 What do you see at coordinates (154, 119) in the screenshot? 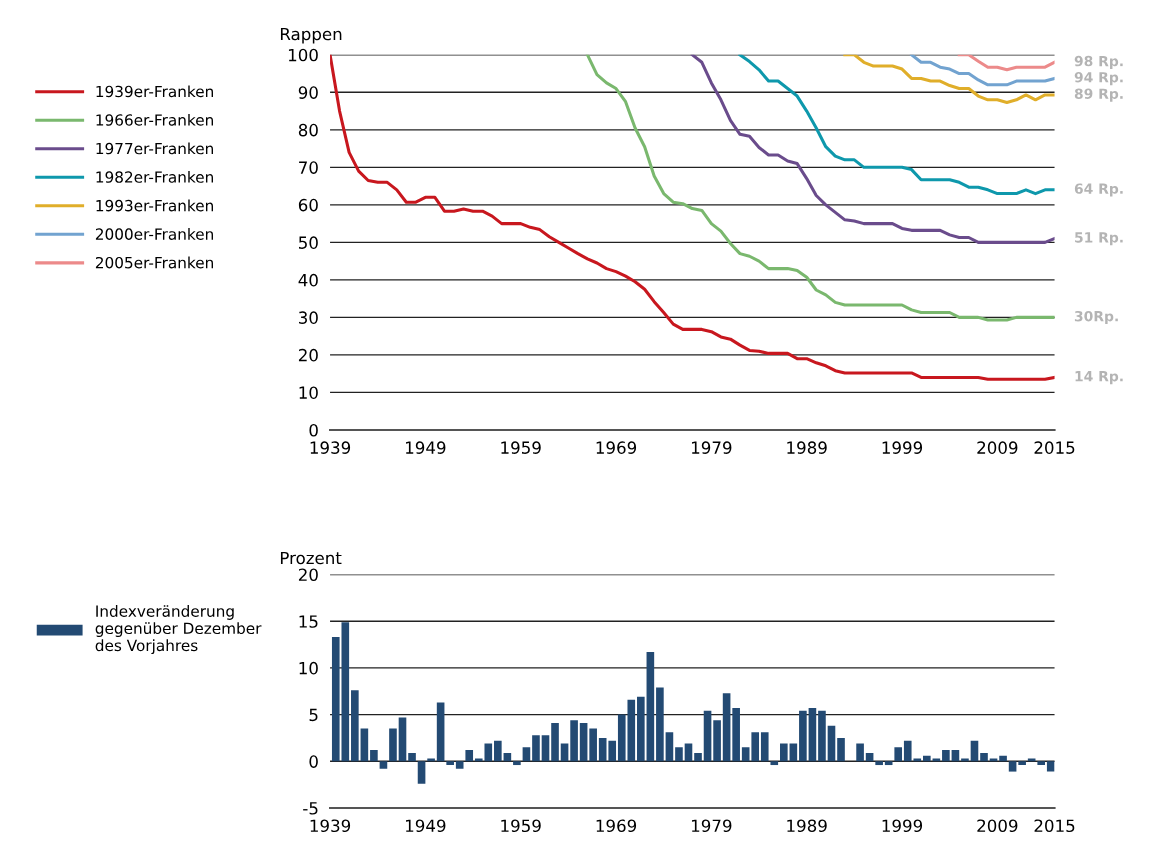
I see `legend-label: 1966er-Franken` at bounding box center [154, 119].